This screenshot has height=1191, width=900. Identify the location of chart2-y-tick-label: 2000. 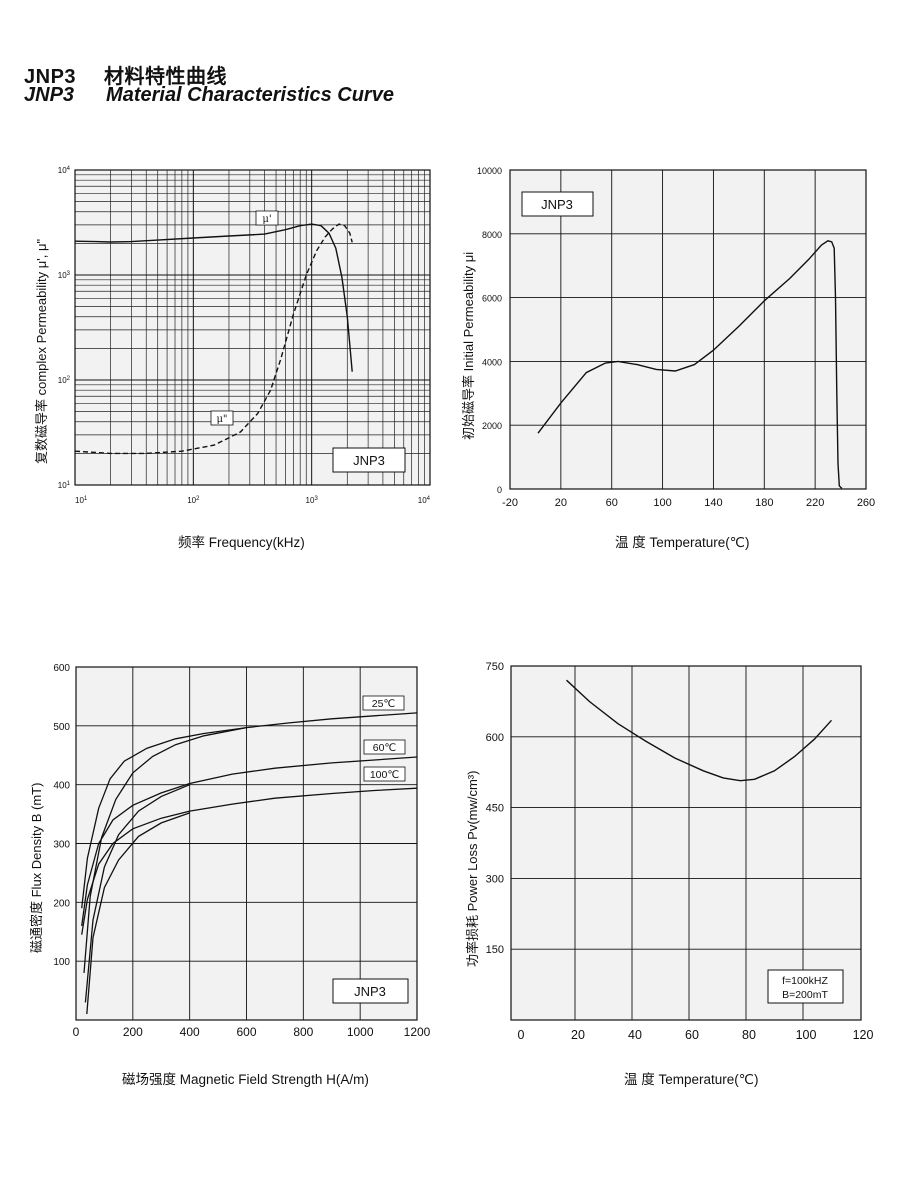
(492, 426).